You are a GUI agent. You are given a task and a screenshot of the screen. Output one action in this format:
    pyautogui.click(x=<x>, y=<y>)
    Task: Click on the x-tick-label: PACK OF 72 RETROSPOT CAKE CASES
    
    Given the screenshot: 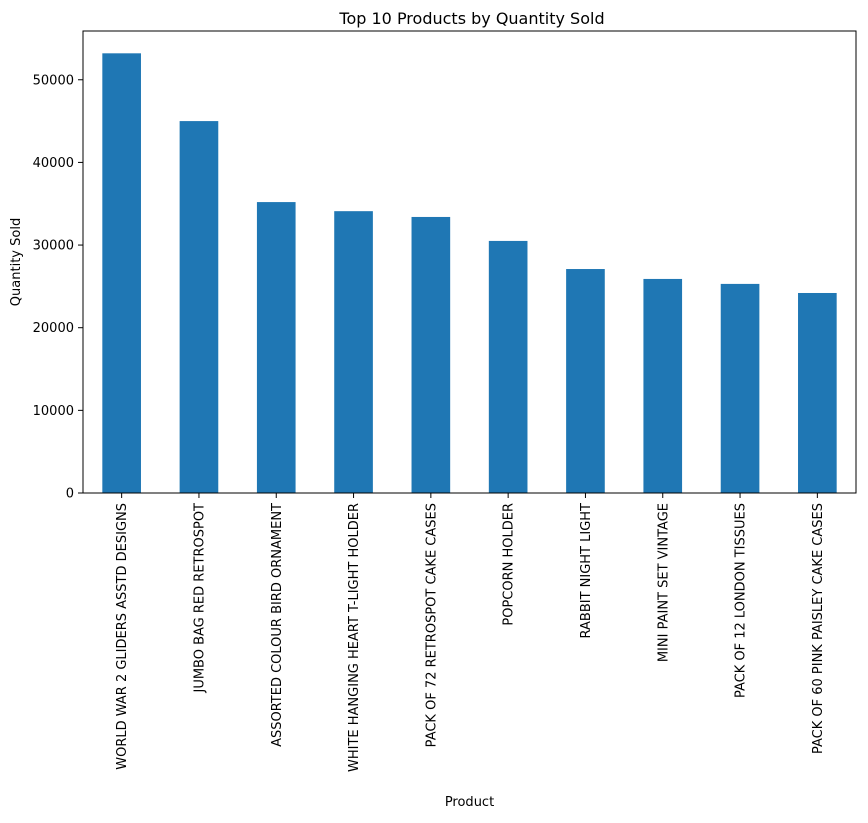 What is the action you would take?
    pyautogui.click(x=431, y=625)
    